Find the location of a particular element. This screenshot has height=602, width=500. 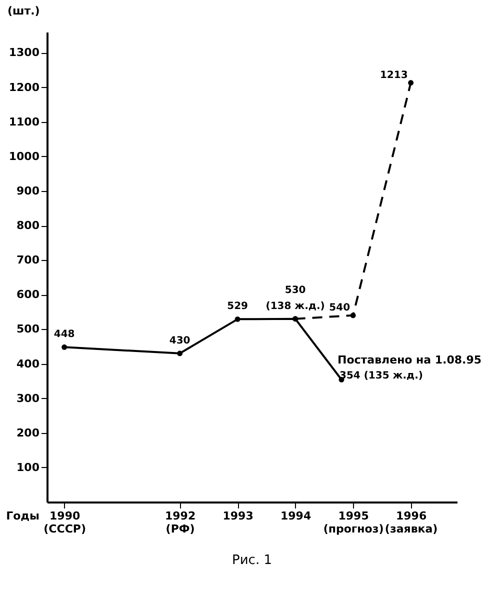

y-tick-label: 400 is located at coordinates (28, 363).